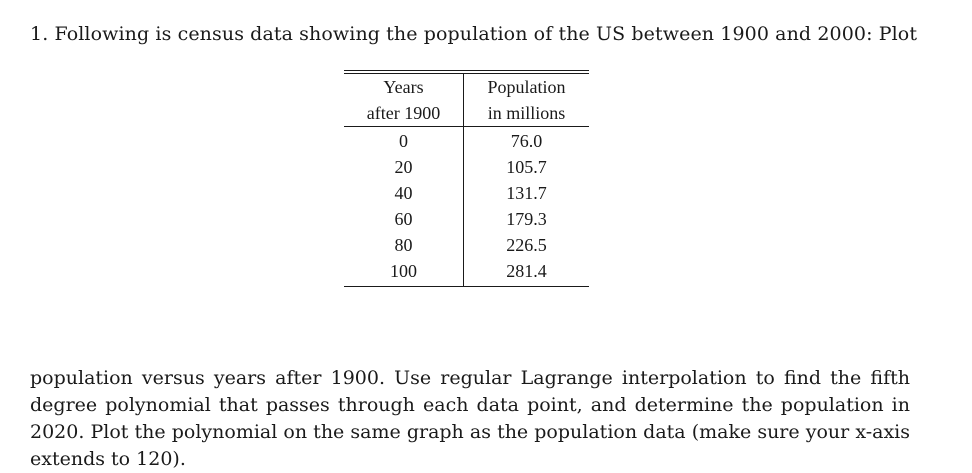 Image resolution: width=972 pixels, height=473 pixels. Describe the element at coordinates (404, 272) in the screenshot. I see `years-cell: 100` at that location.